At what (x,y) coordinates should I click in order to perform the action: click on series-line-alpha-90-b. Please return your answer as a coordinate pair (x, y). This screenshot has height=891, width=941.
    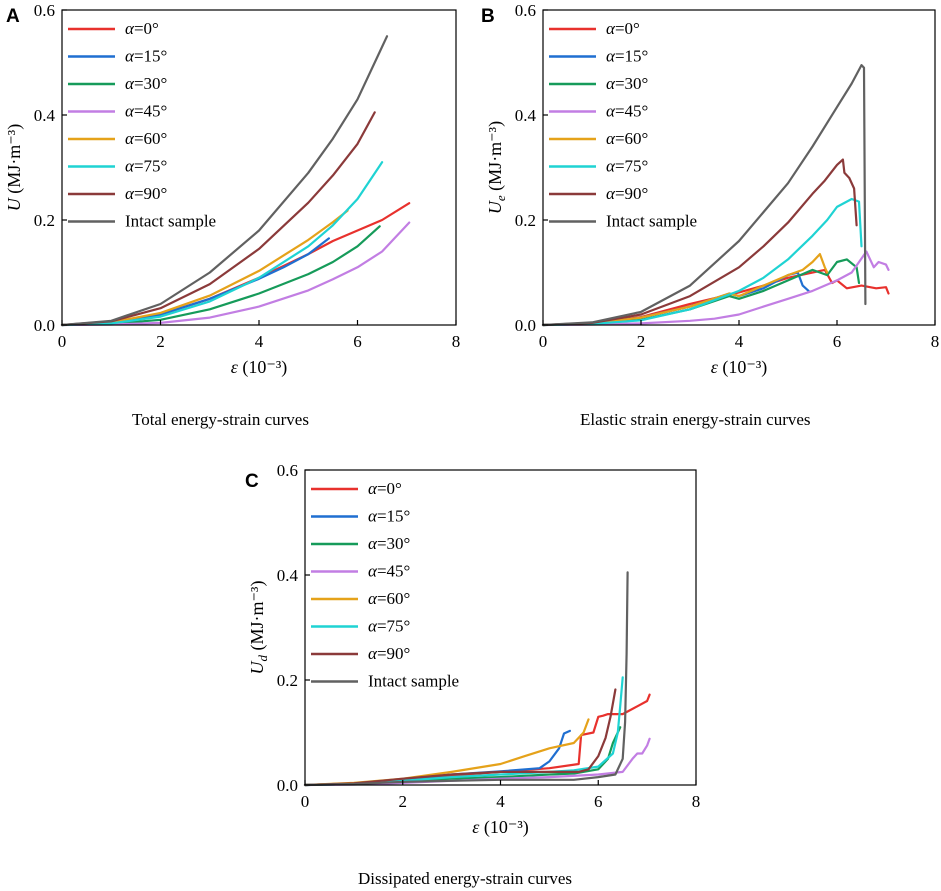
    Looking at the image, I should click on (699, 242).